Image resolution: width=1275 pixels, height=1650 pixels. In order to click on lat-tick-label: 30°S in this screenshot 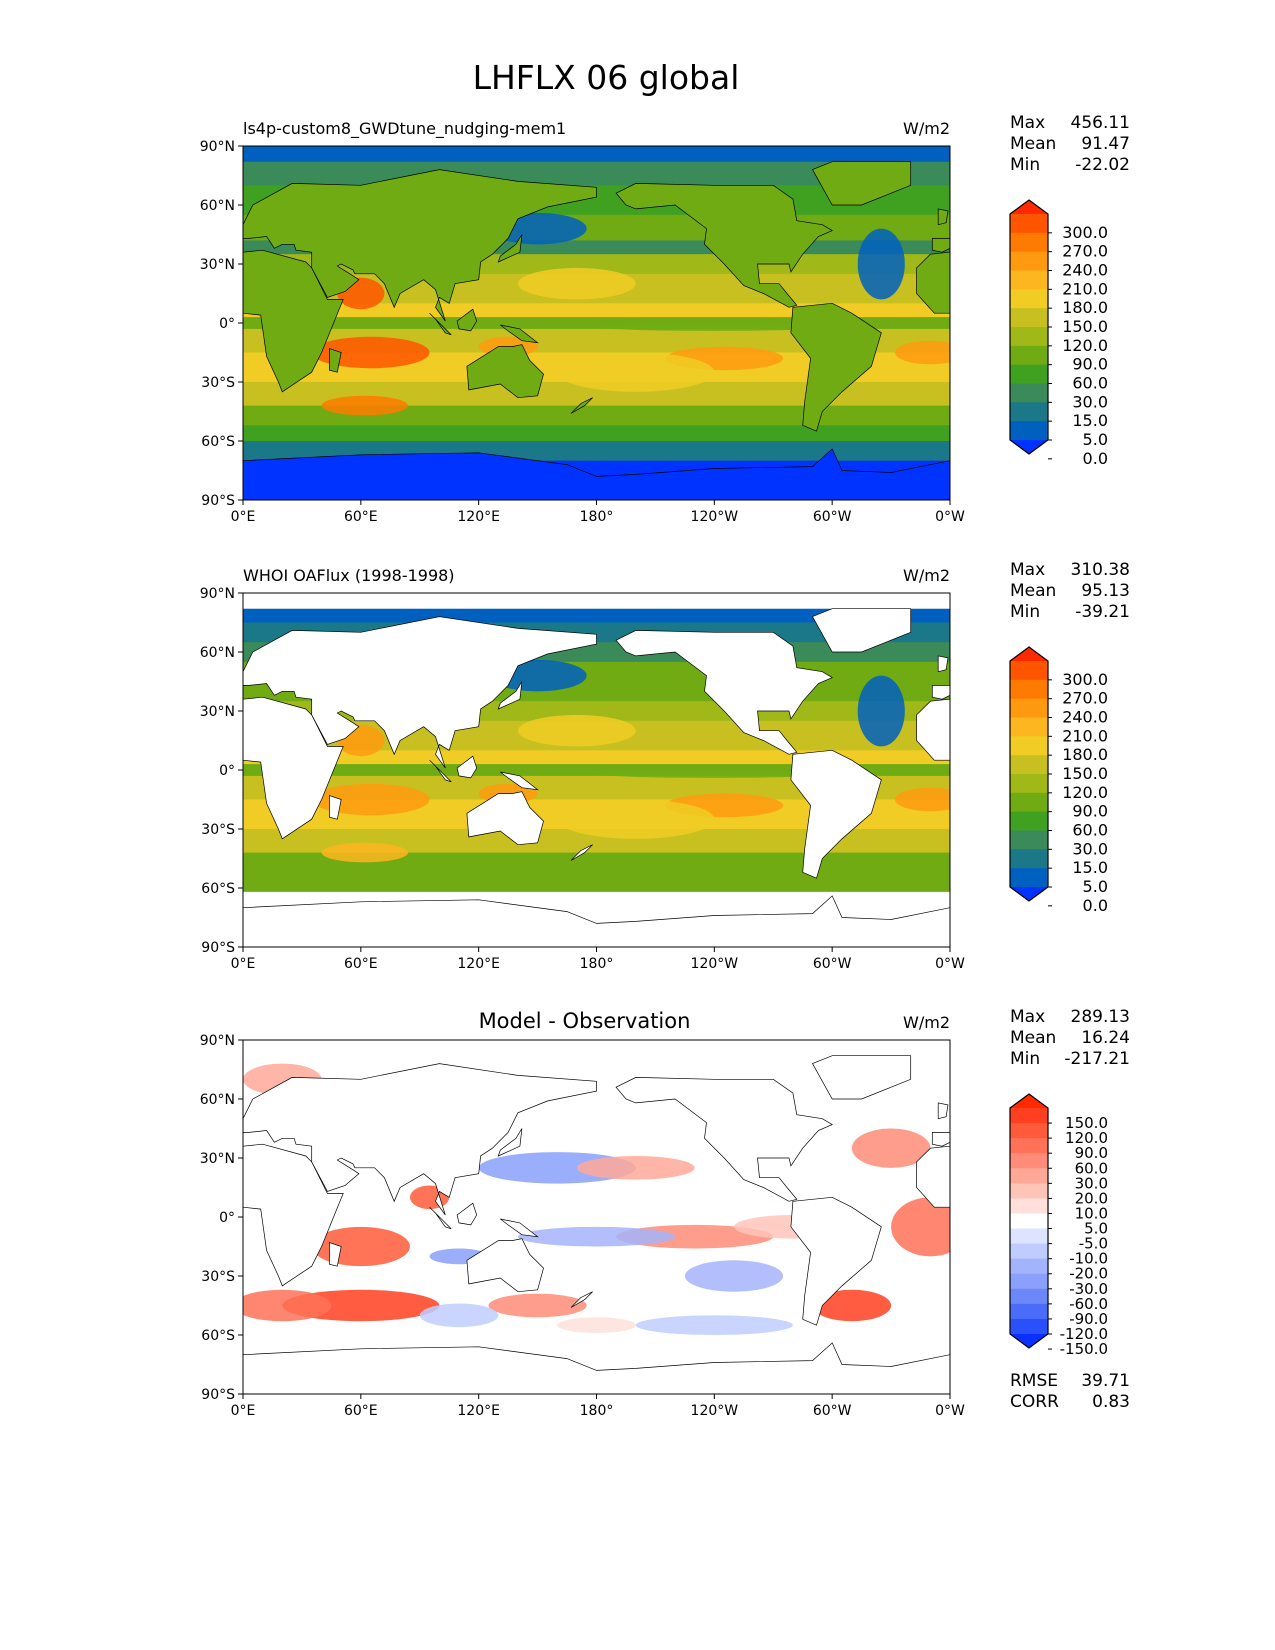, I will do `click(218, 1277)`.